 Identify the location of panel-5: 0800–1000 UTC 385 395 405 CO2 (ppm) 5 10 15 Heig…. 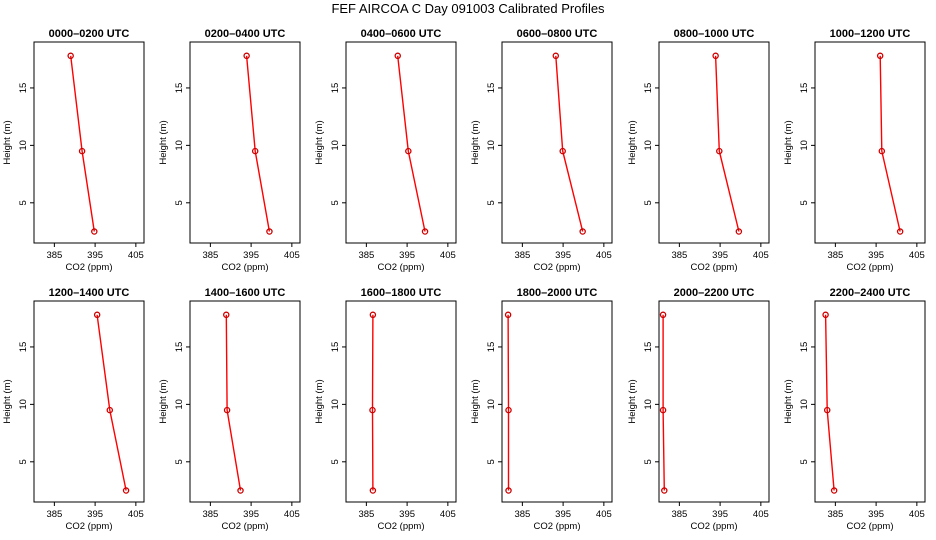
(698, 150).